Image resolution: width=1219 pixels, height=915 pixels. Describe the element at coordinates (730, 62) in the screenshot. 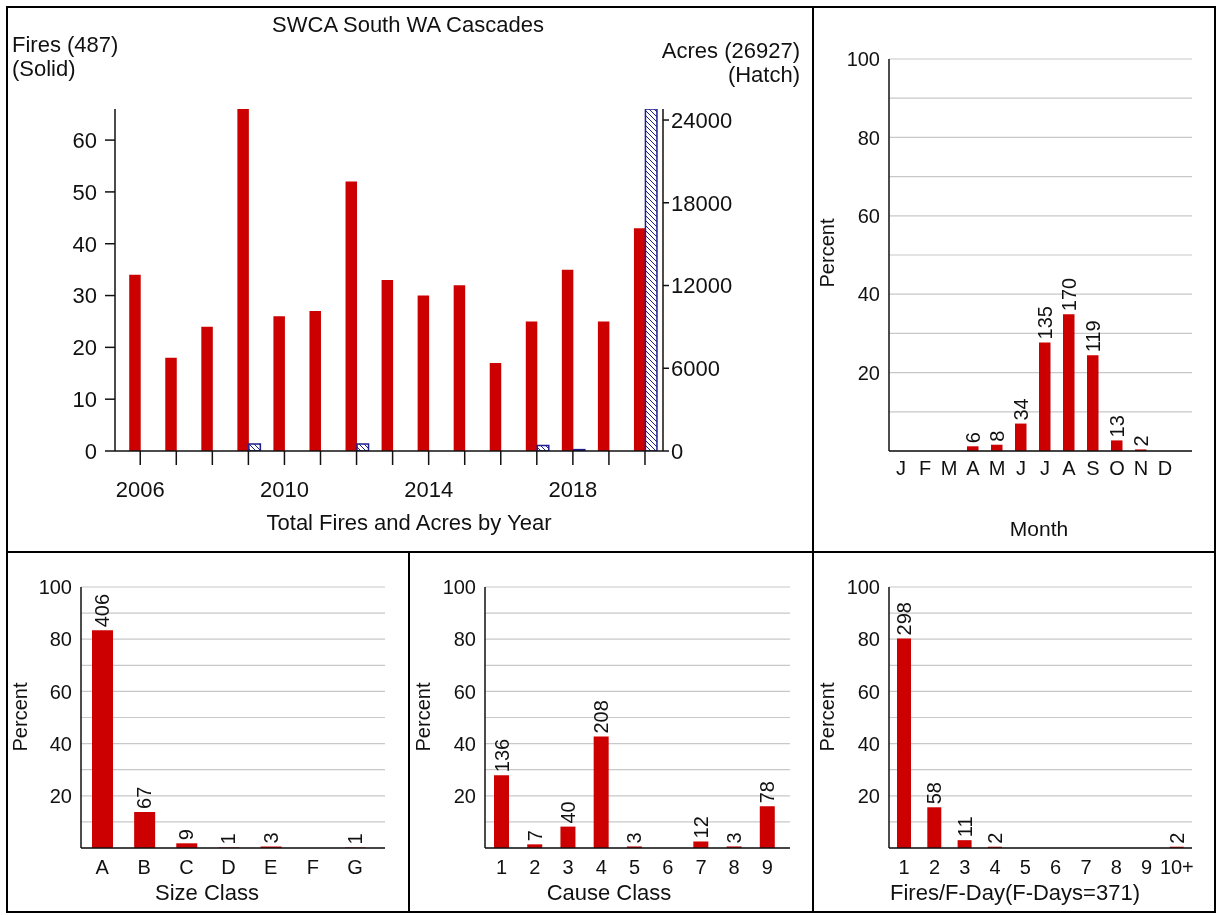

I see `y2-axis-title: Acres (26927) (Hatch)` at that location.